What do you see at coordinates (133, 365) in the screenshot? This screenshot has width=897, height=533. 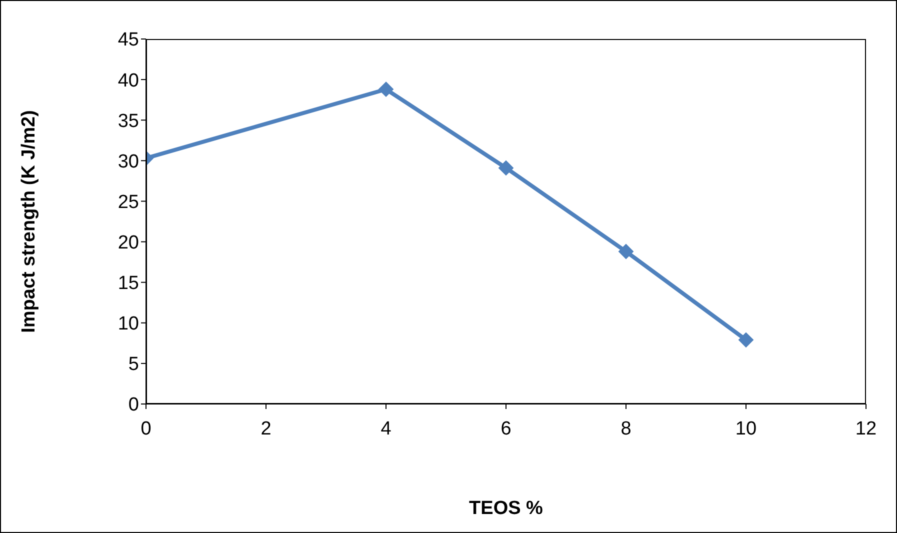 I see `y-tick-label: 5` at bounding box center [133, 365].